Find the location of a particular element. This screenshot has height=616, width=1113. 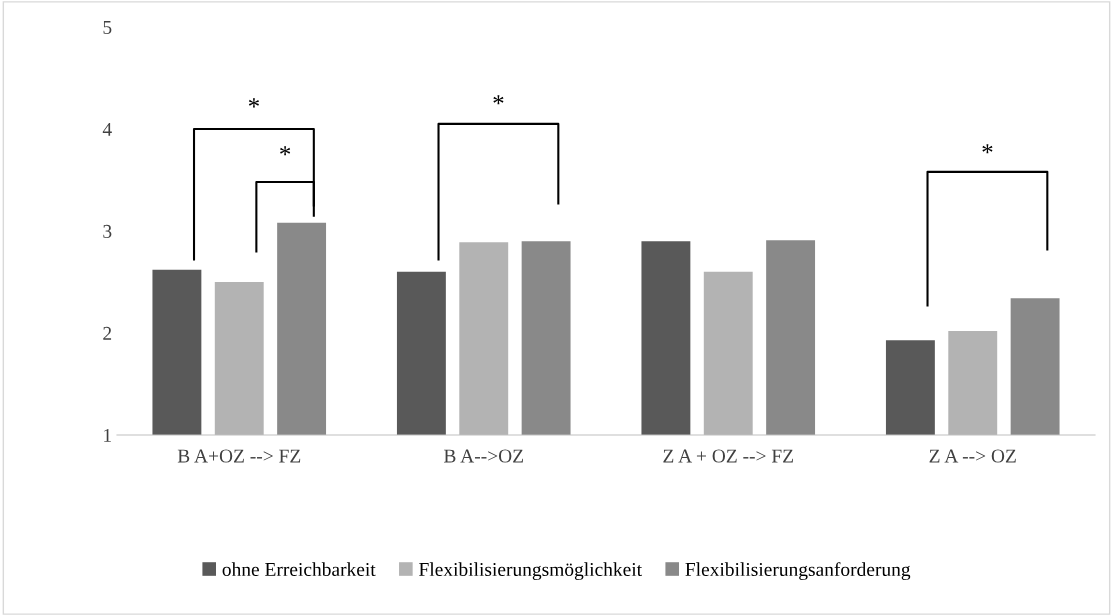

x-tick-label: Z A + OZ --> FZ is located at coordinates (728, 456).